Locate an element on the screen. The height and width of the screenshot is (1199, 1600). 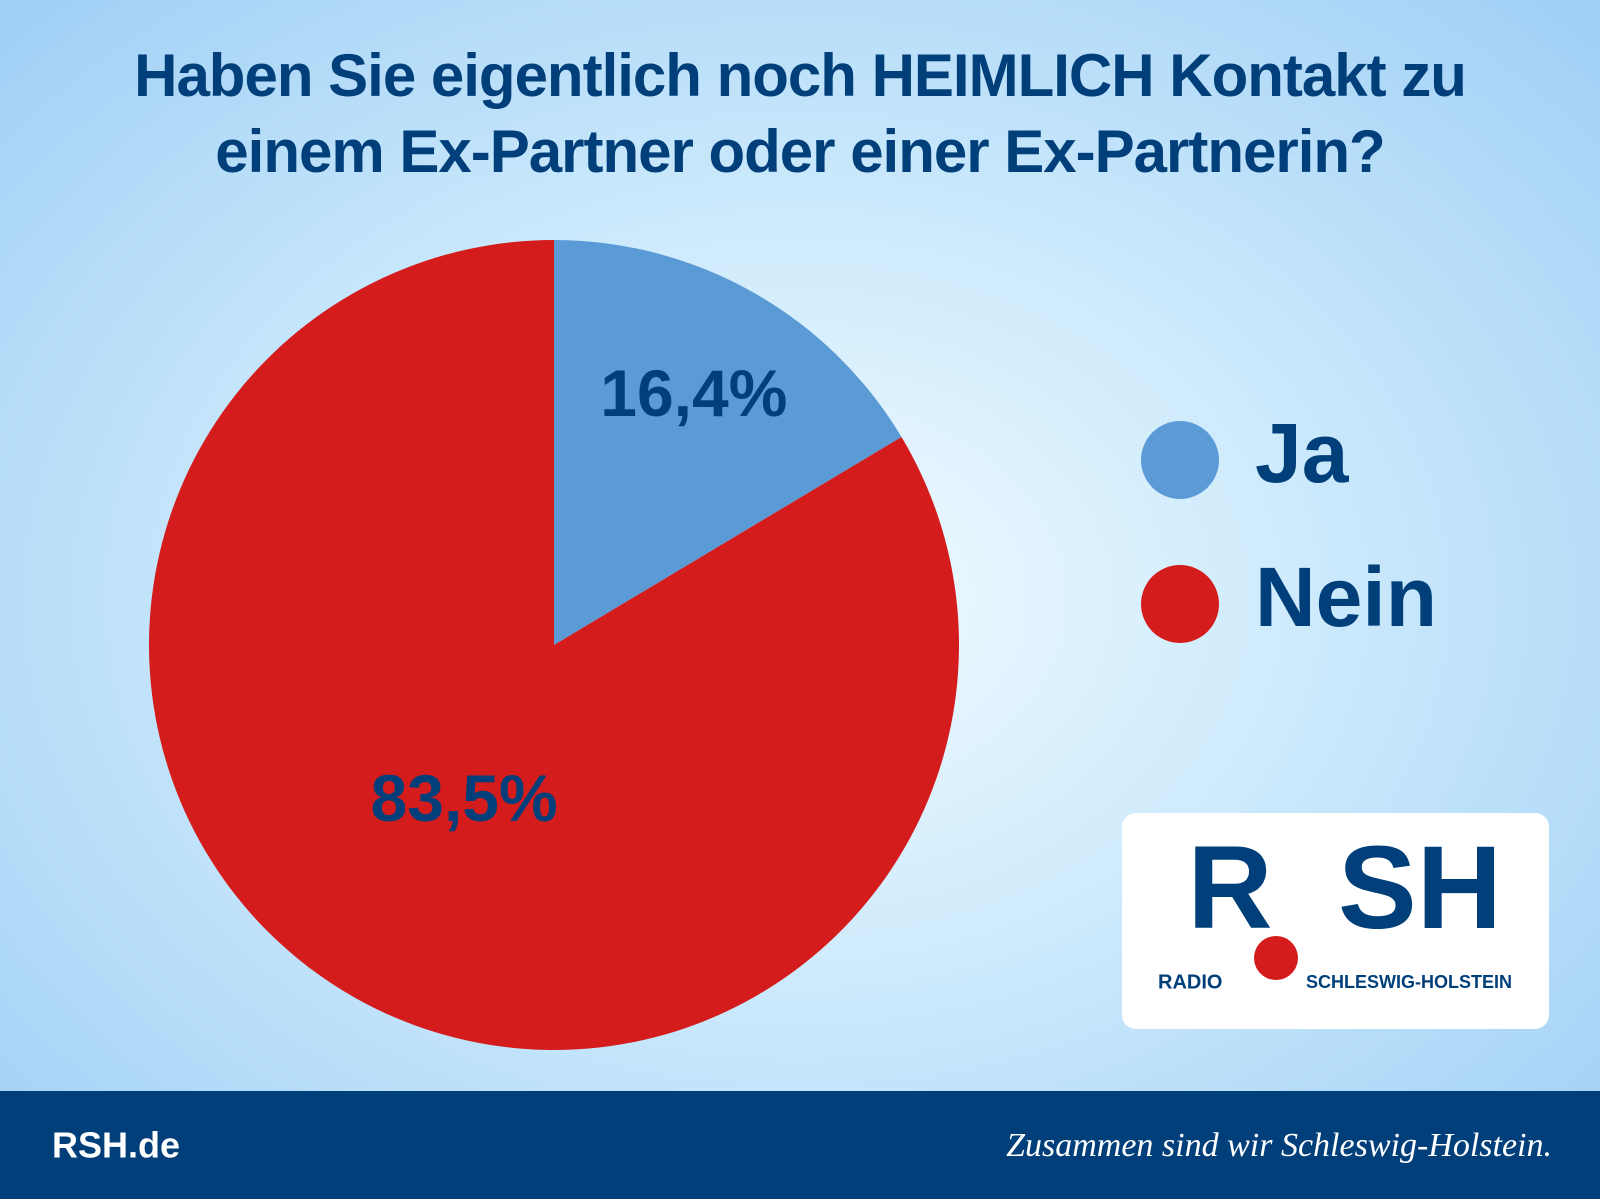
data-label: 83,5% is located at coordinates (464, 798).